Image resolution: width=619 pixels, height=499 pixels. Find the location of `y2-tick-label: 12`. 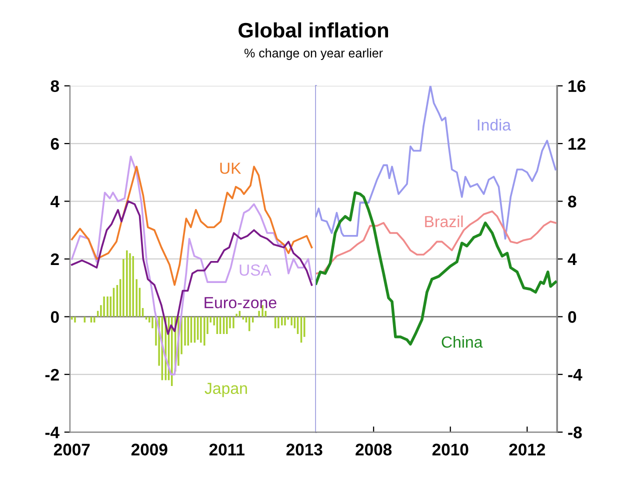

y2-tick-label: 12 is located at coordinates (577, 144).